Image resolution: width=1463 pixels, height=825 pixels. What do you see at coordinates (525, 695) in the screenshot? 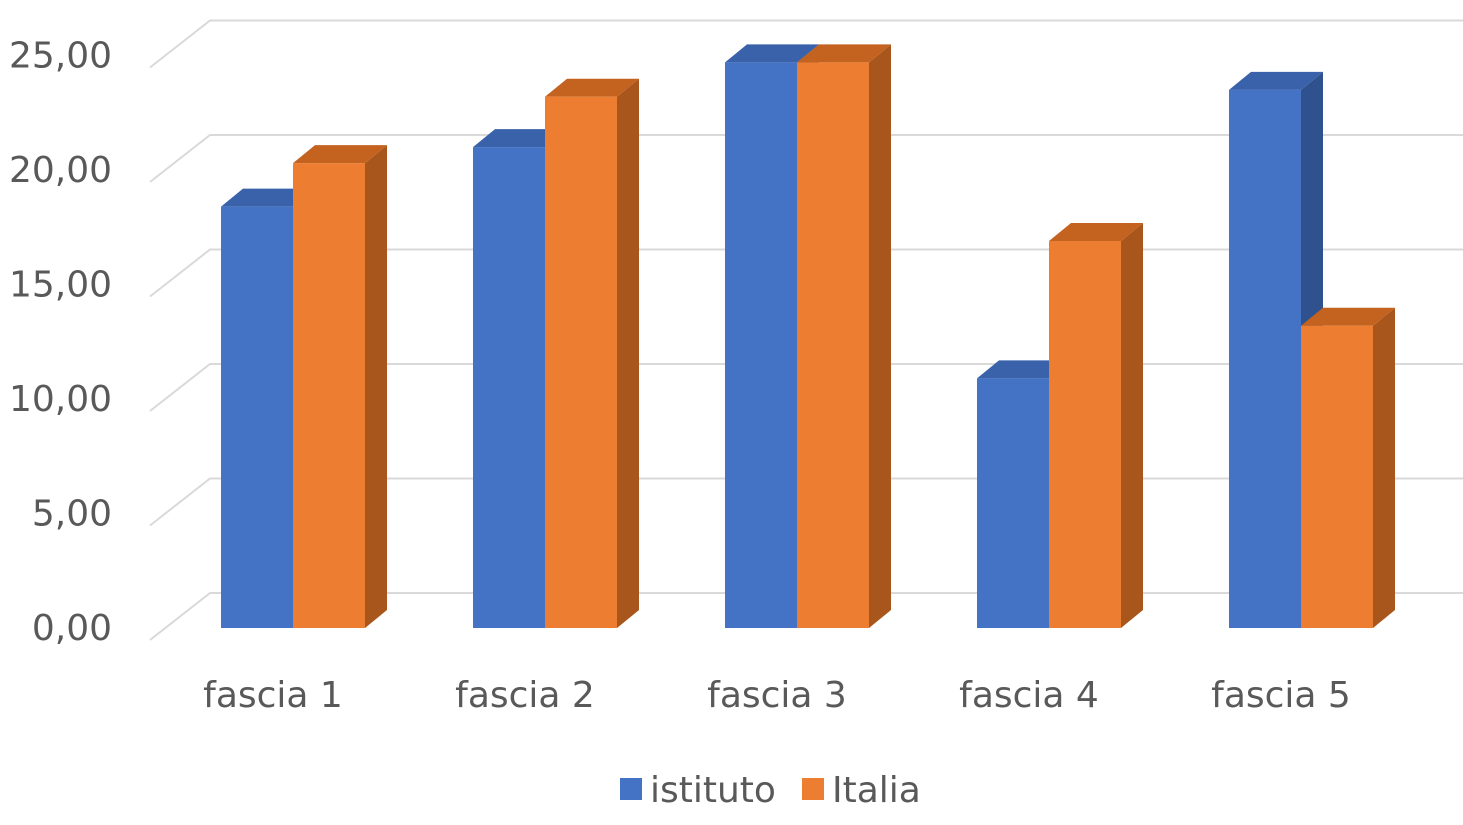
I see `x-category-label: fascia 2` at bounding box center [525, 695].